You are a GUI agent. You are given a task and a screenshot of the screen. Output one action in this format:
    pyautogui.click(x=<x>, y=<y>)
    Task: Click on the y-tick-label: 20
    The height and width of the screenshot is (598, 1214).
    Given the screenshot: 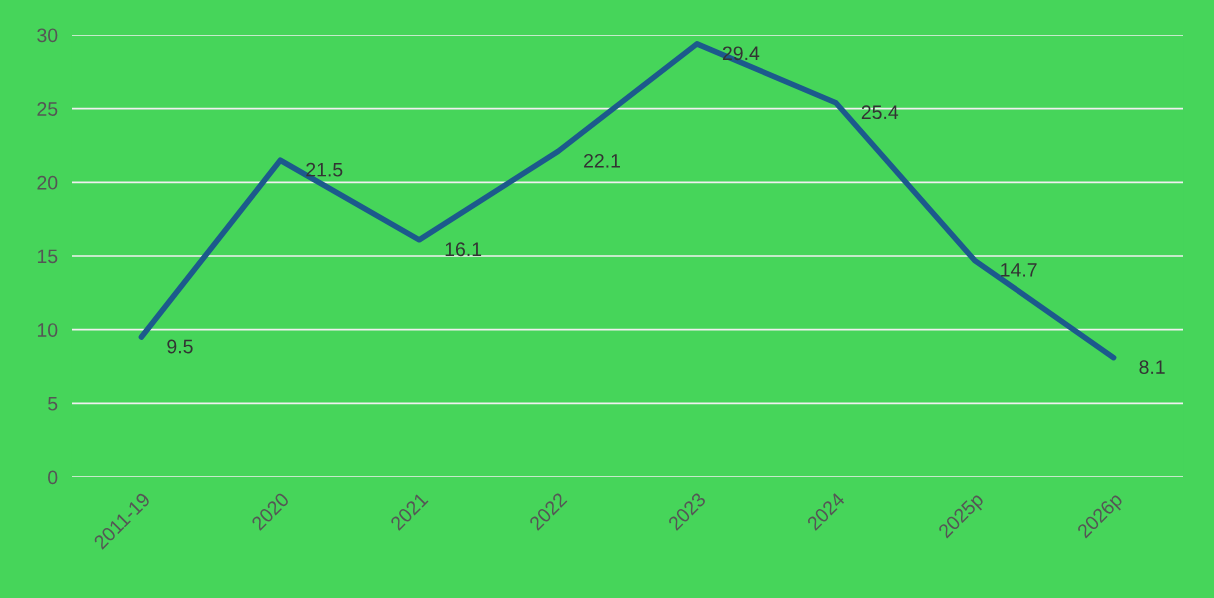 What is the action you would take?
    pyautogui.click(x=47, y=182)
    